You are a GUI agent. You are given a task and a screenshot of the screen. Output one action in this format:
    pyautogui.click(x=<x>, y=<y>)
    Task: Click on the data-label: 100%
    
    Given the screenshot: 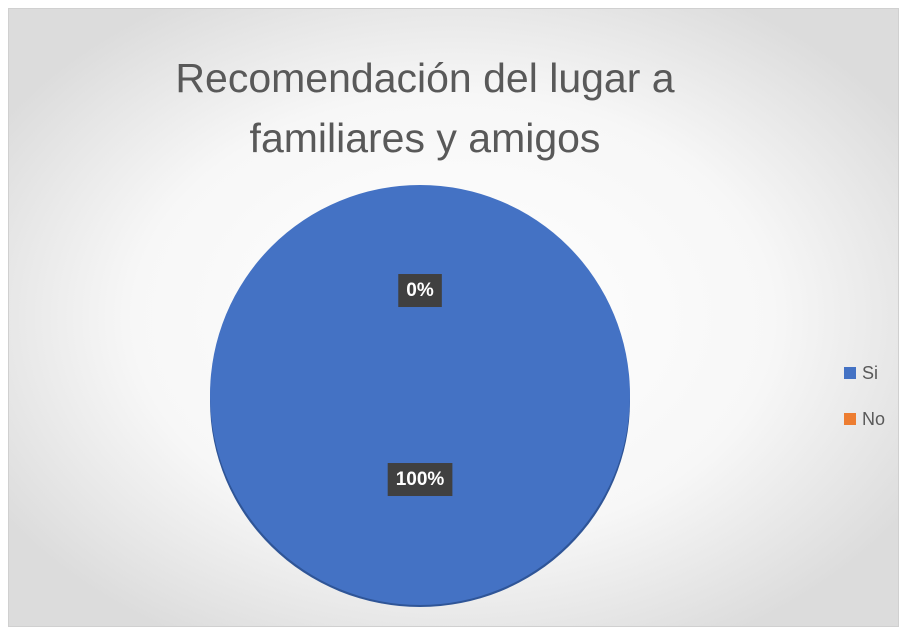 What is the action you would take?
    pyautogui.click(x=420, y=479)
    